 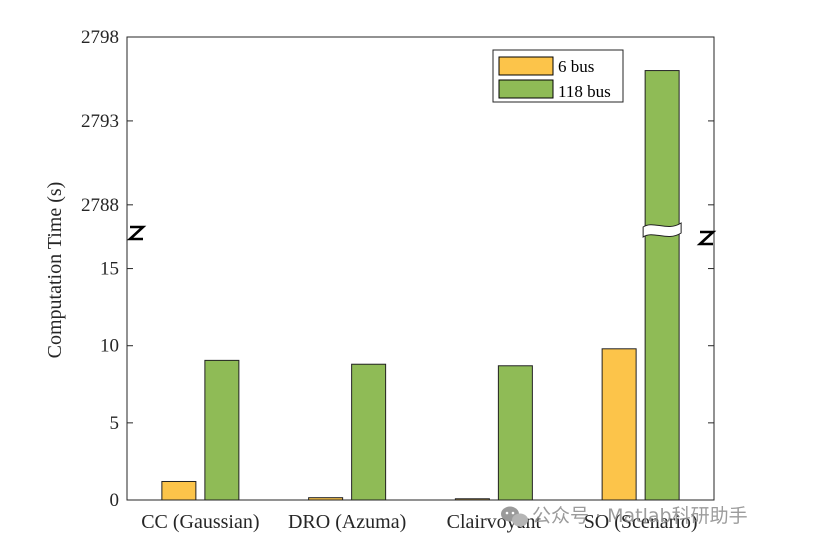 I want to click on legend-label-6-bus: 6 bus, so click(x=576, y=66).